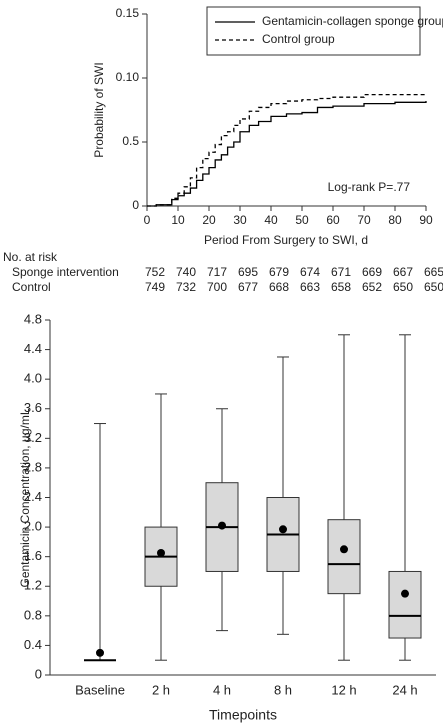  What do you see at coordinates (310, 272) in the screenshot?
I see `risk-value: 674` at bounding box center [310, 272].